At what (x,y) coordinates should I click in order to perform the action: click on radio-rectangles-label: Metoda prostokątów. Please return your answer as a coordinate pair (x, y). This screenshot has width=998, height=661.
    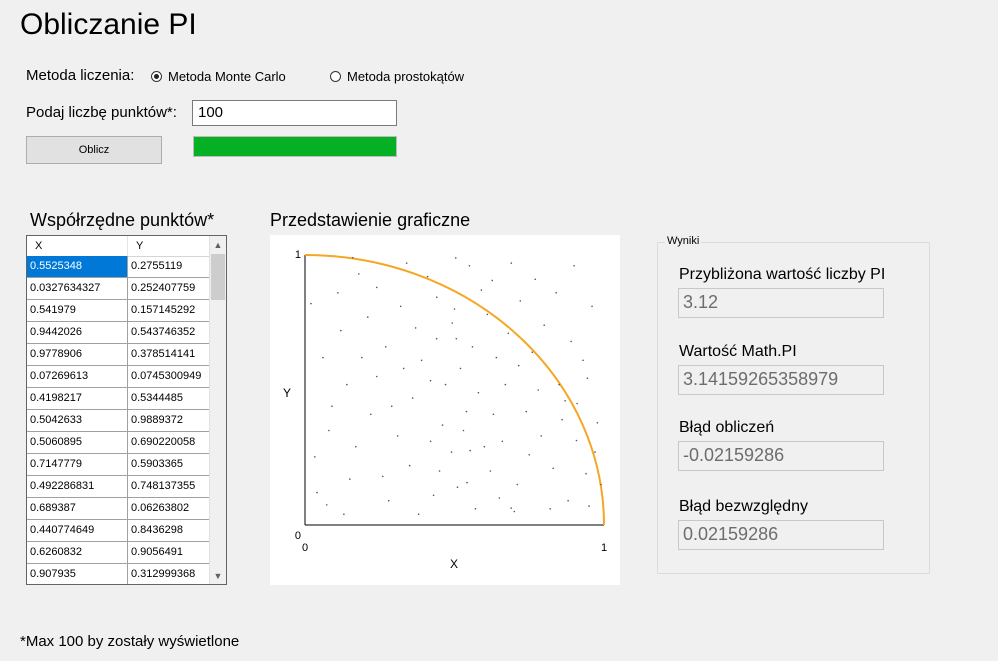
    Looking at the image, I should click on (406, 76).